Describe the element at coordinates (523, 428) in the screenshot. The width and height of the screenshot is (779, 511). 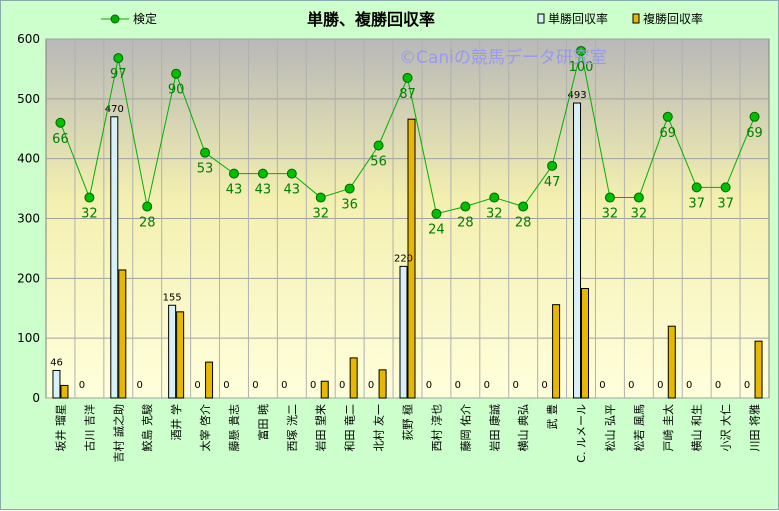
I see `category-label: 横山 典弘` at that location.